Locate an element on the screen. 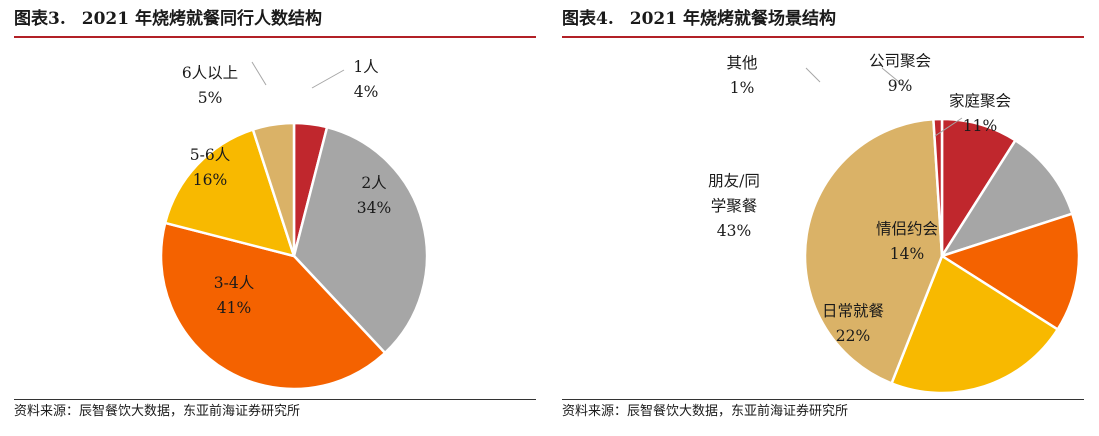 The height and width of the screenshot is (436, 1099). slice-label: 5-6人 is located at coordinates (210, 155).